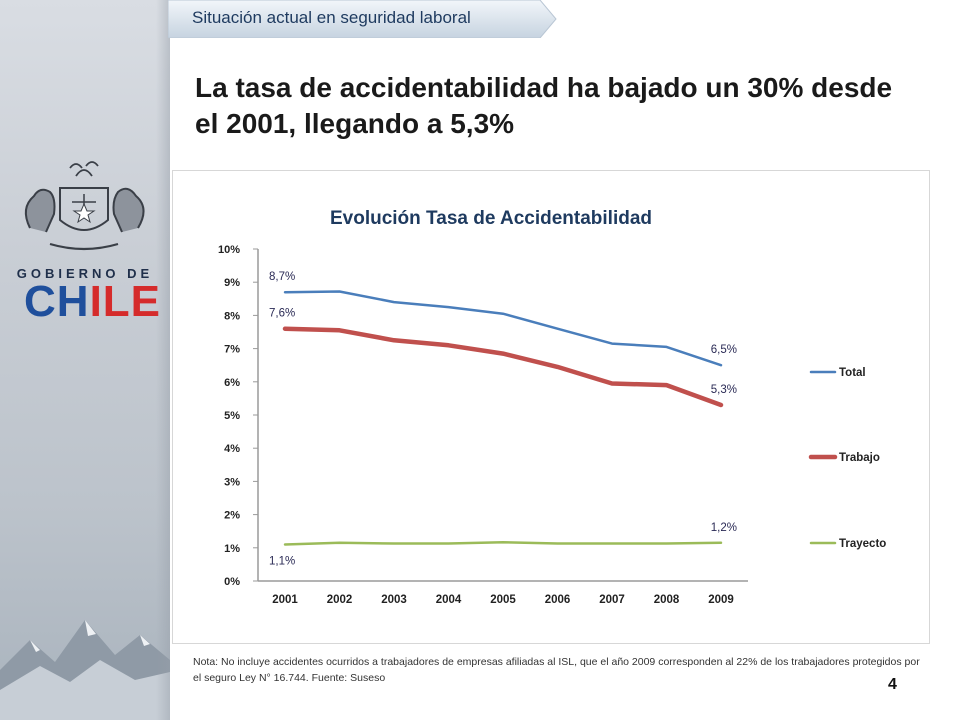 This screenshot has height=720, width=960. What do you see at coordinates (852, 373) in the screenshot?
I see `legend-label-total: Total` at bounding box center [852, 373].